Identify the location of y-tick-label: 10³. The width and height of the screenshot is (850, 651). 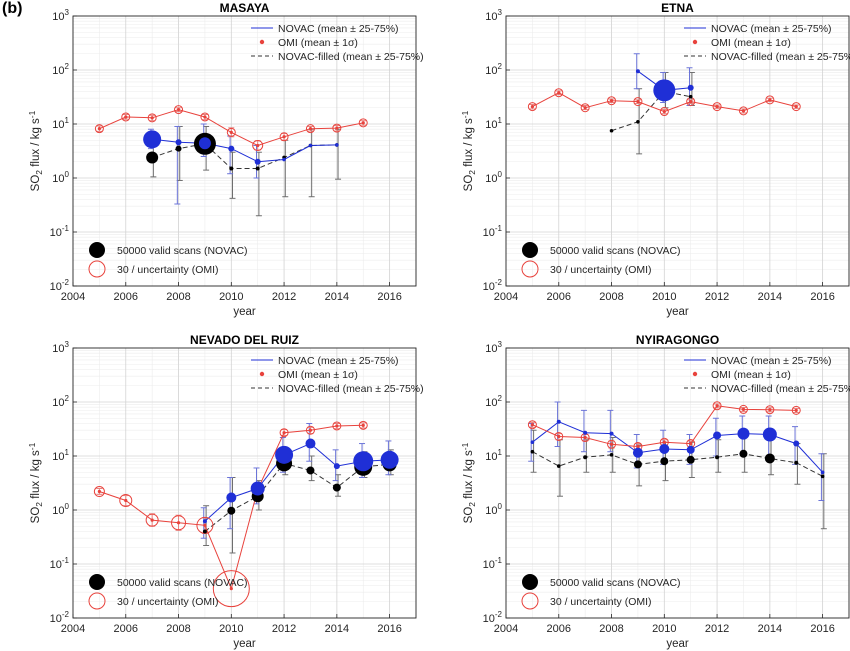
(60, 347).